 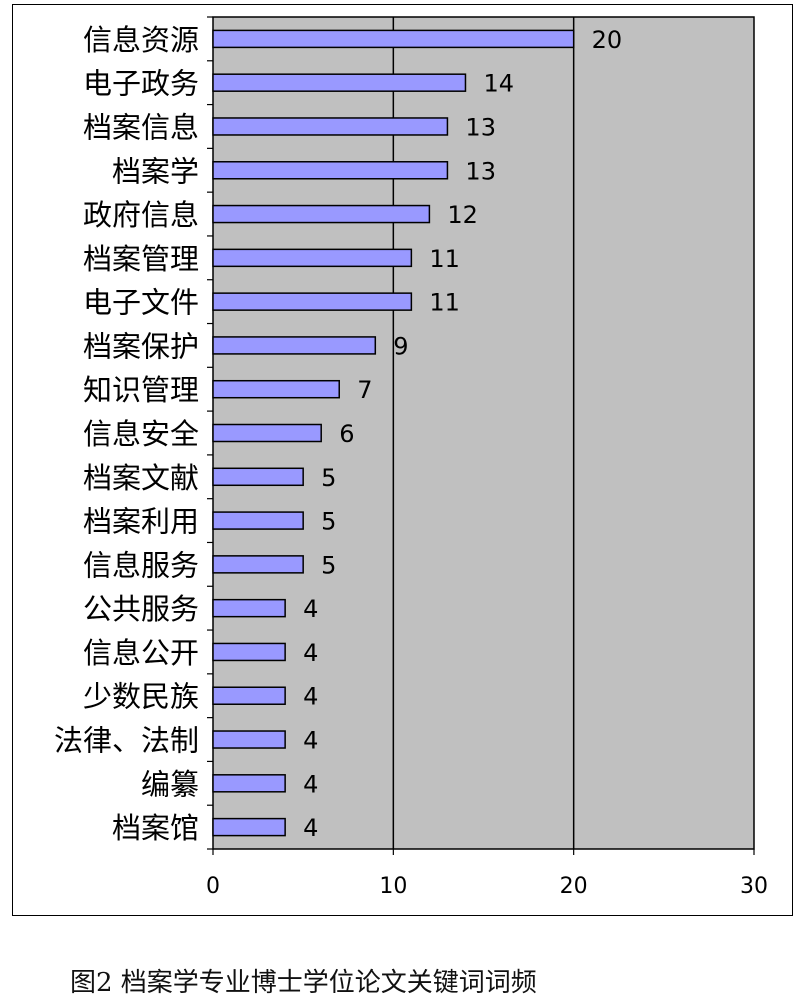 I want to click on category-label-14: 公共服务, so click(x=141, y=609).